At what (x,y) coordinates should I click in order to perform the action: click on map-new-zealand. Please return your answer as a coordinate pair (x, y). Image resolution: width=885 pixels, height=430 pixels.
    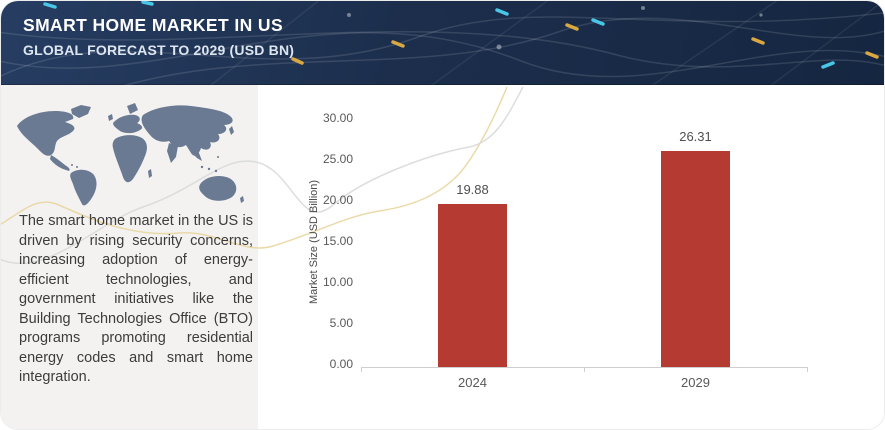
    Looking at the image, I should click on (242, 199).